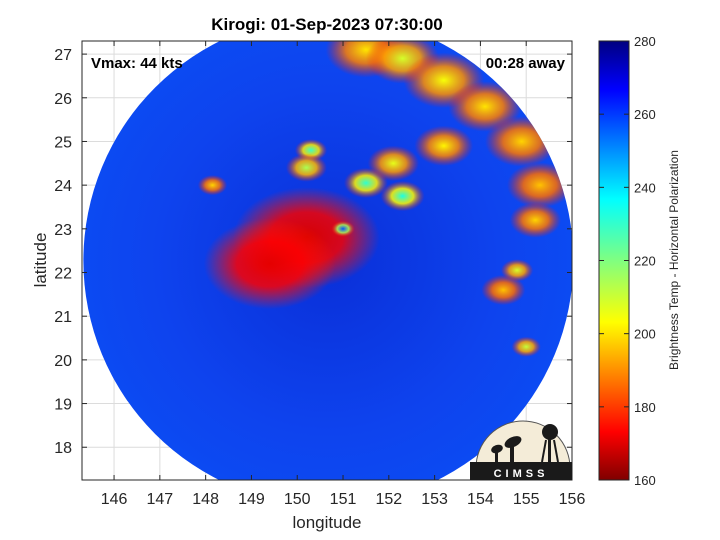  Describe the element at coordinates (205, 499) in the screenshot. I see `x-tick-label: 148` at that location.